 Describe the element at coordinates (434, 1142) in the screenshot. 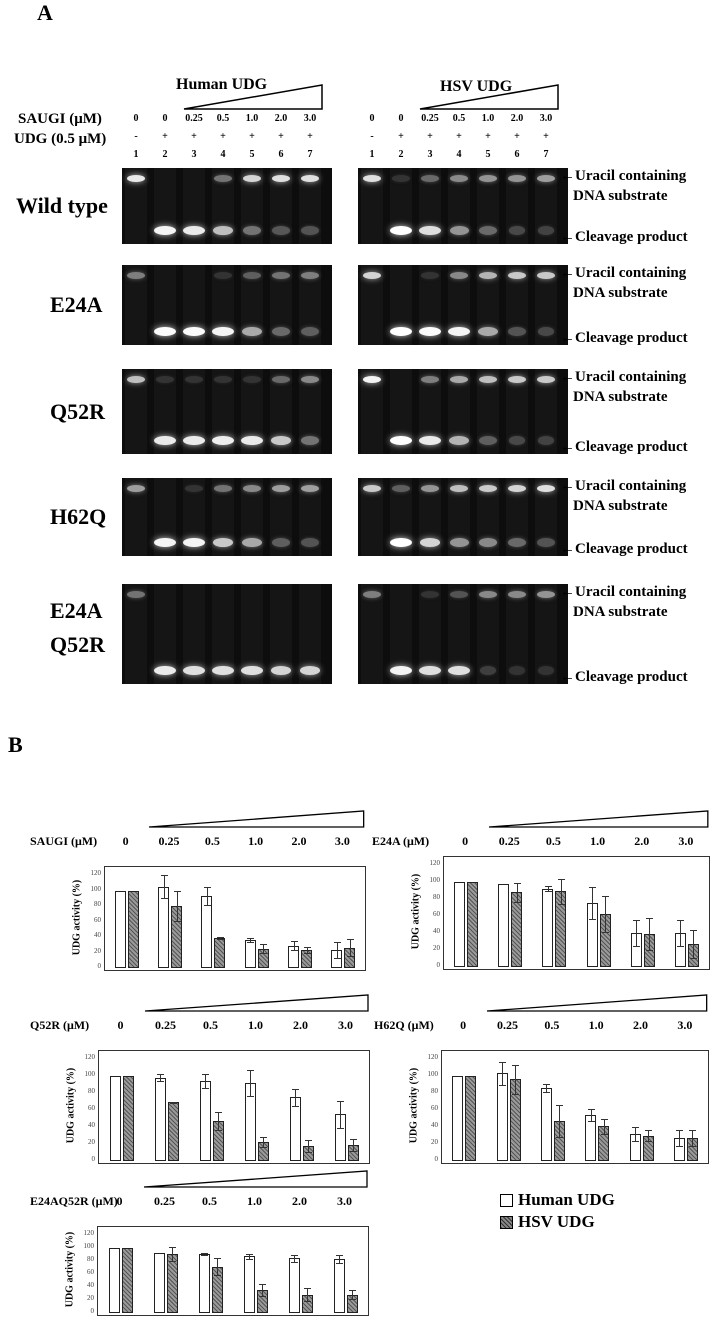

I see `y-tick-label: 20` at that location.